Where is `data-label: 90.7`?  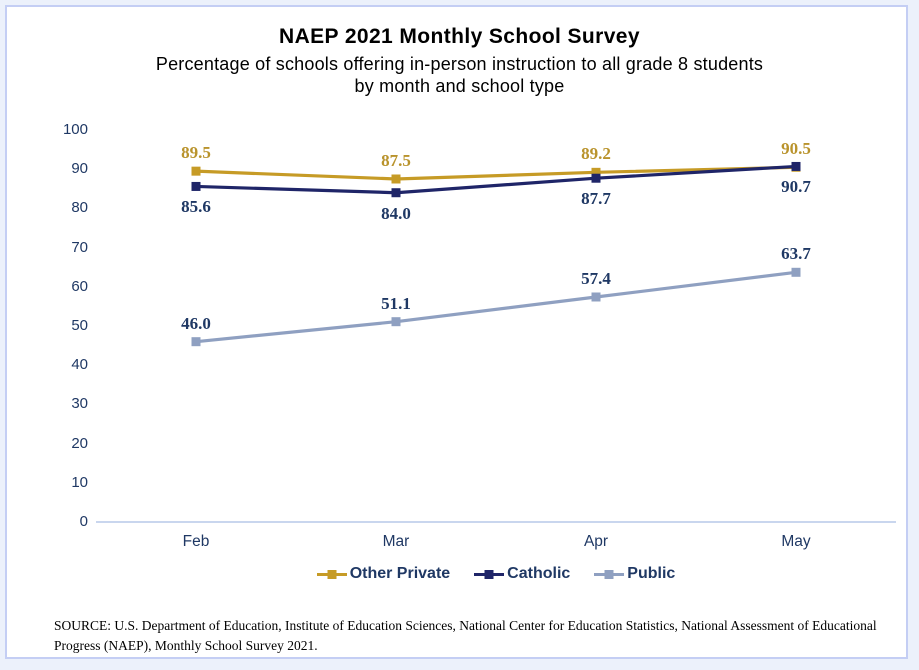 data-label: 90.7 is located at coordinates (796, 187).